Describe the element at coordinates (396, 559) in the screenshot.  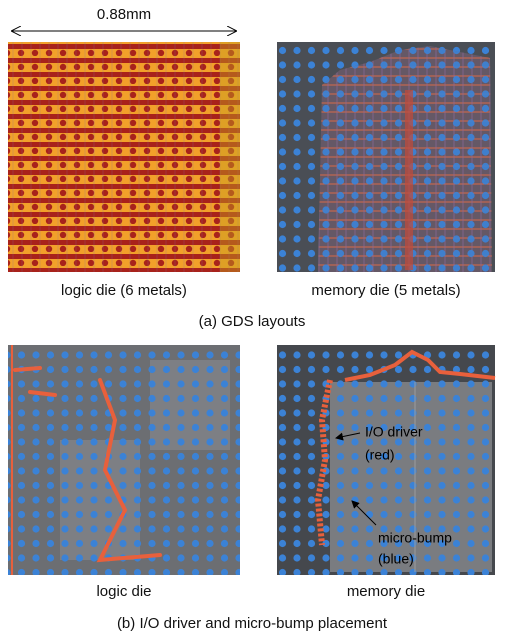
I see `annotation: (blue)` at that location.